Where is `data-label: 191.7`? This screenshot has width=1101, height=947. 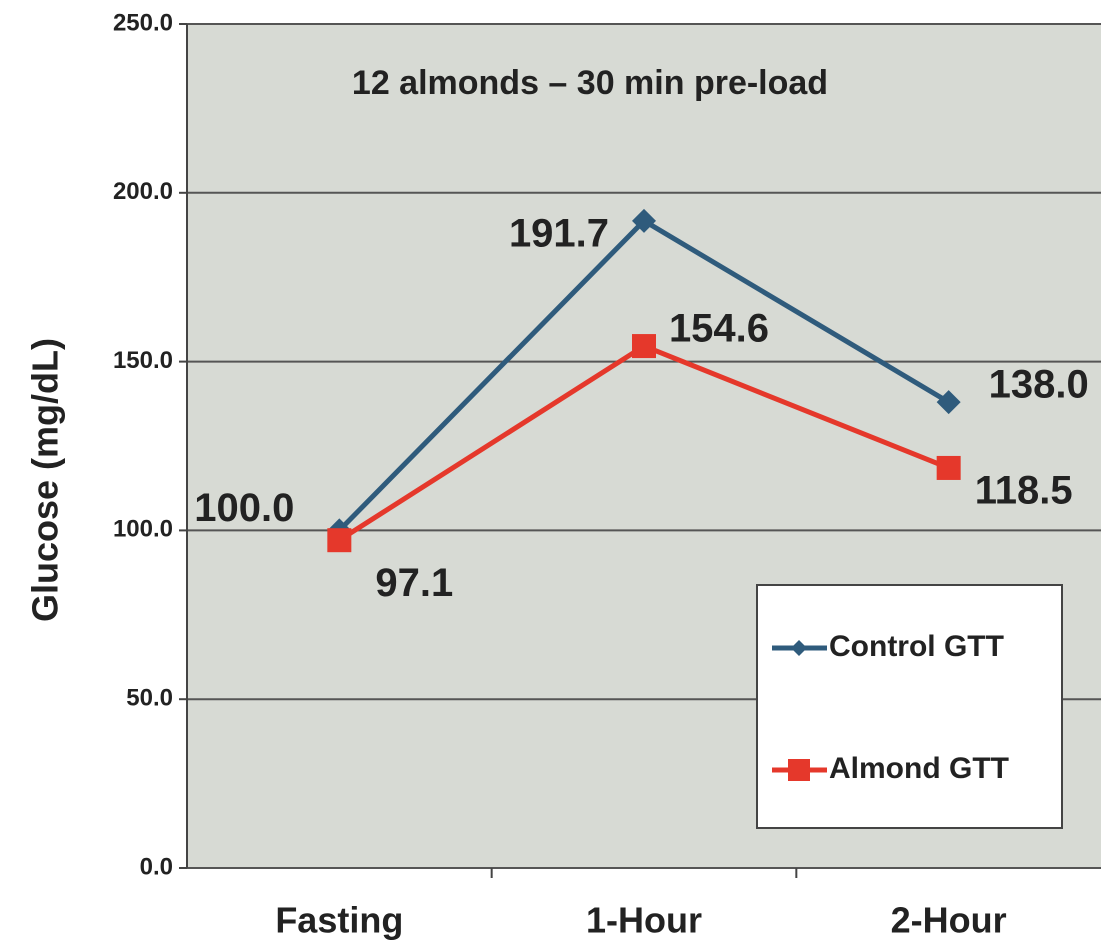 data-label: 191.7 is located at coordinates (559, 233).